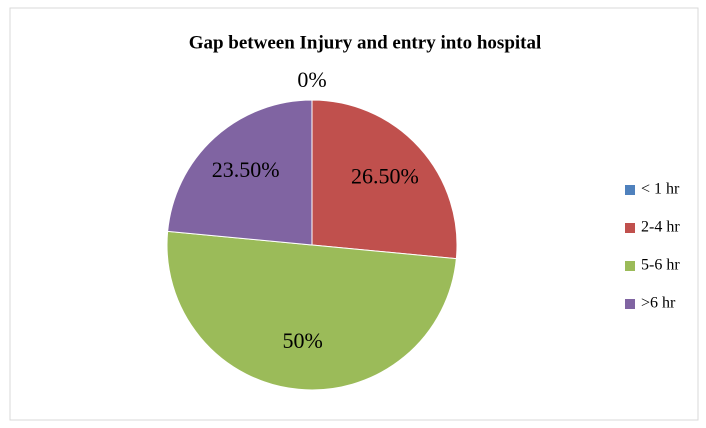 Image resolution: width=706 pixels, height=428 pixels. What do you see at coordinates (385, 176) in the screenshot?
I see `data-label: 26.50%` at bounding box center [385, 176].